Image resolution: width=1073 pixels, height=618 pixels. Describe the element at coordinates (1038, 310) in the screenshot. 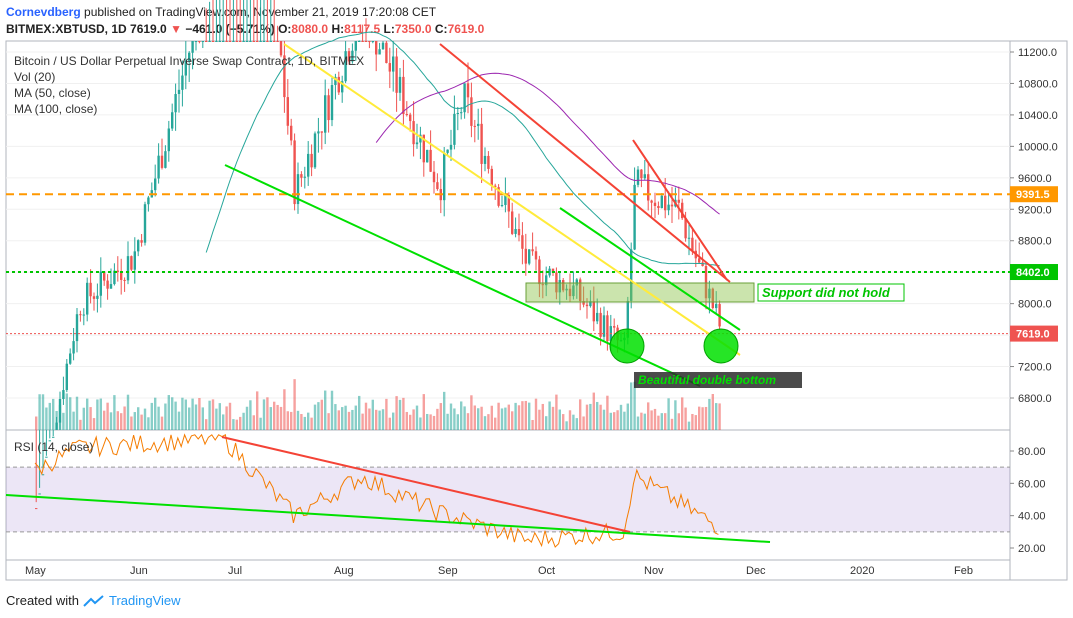

I see `price-axis` at that location.